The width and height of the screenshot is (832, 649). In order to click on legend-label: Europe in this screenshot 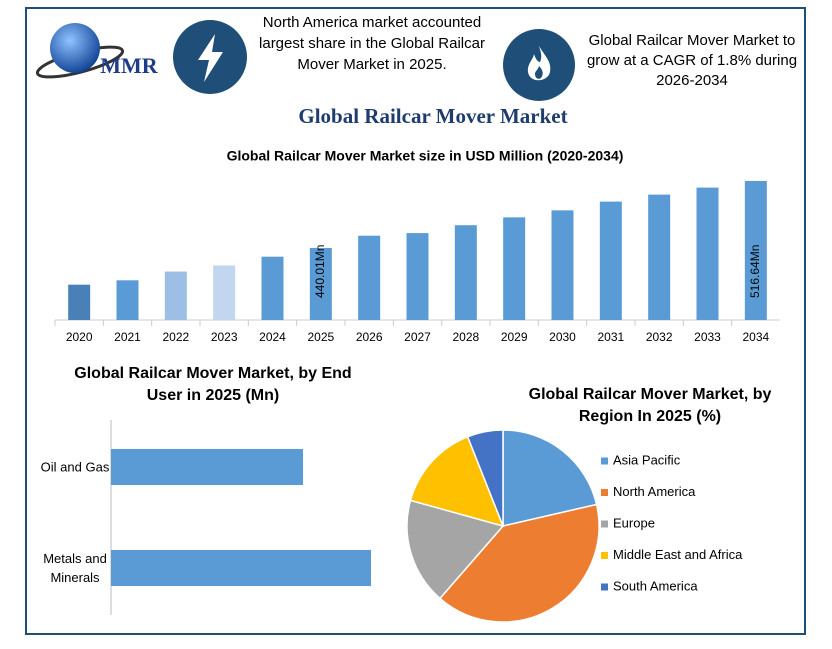, I will do `click(634, 522)`.